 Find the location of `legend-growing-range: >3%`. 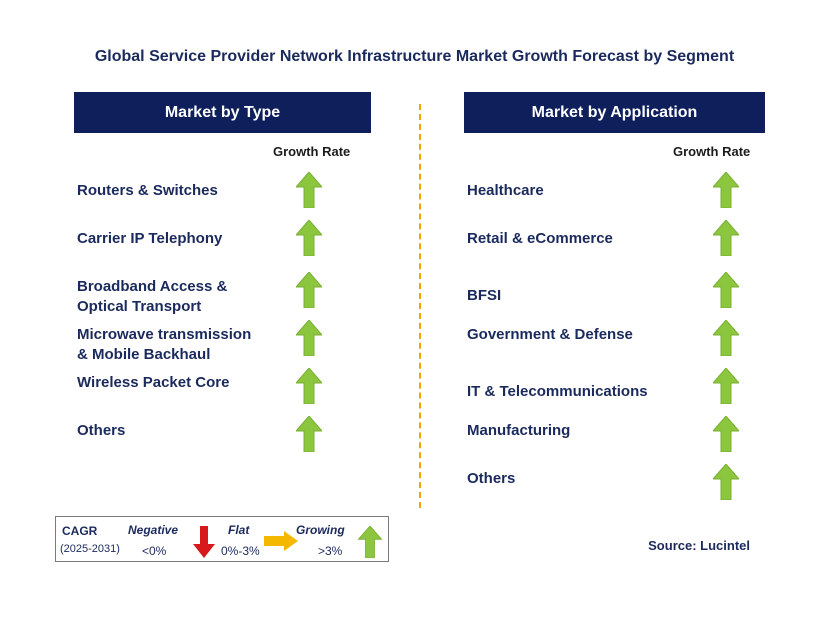

legend-growing-range: >3% is located at coordinates (330, 551).